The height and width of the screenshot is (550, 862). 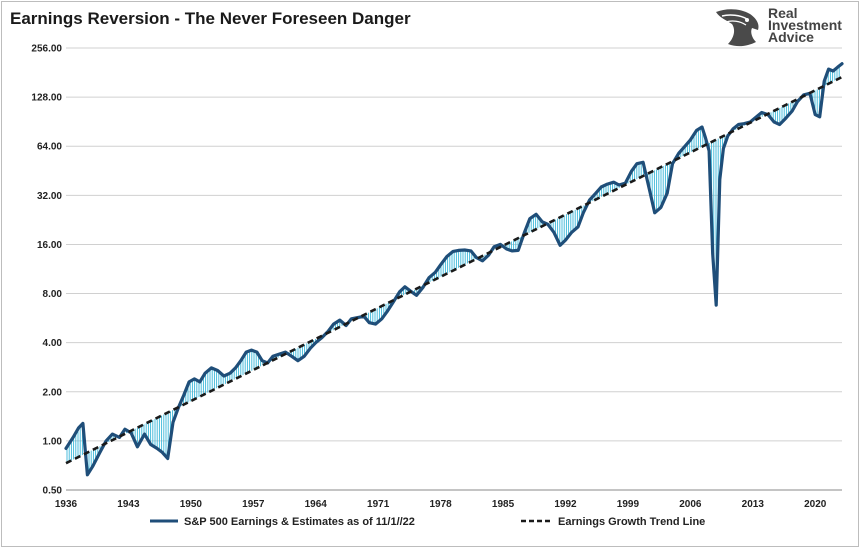 What do you see at coordinates (191, 504) in the screenshot?
I see `x-tick-label: 1950` at bounding box center [191, 504].